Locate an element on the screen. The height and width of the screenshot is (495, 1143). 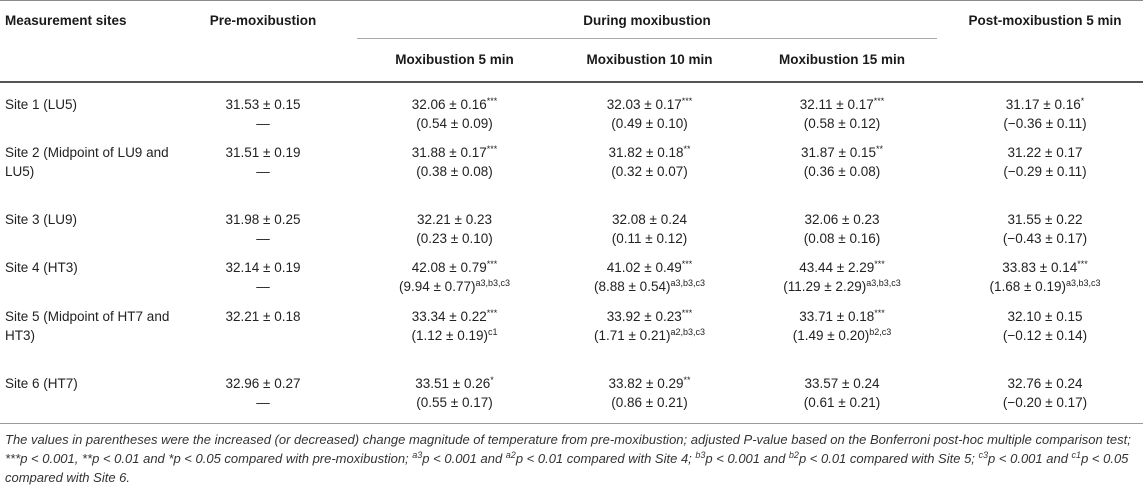
row-2-post-change: (−0.29 ± 0.11) is located at coordinates (1045, 171).